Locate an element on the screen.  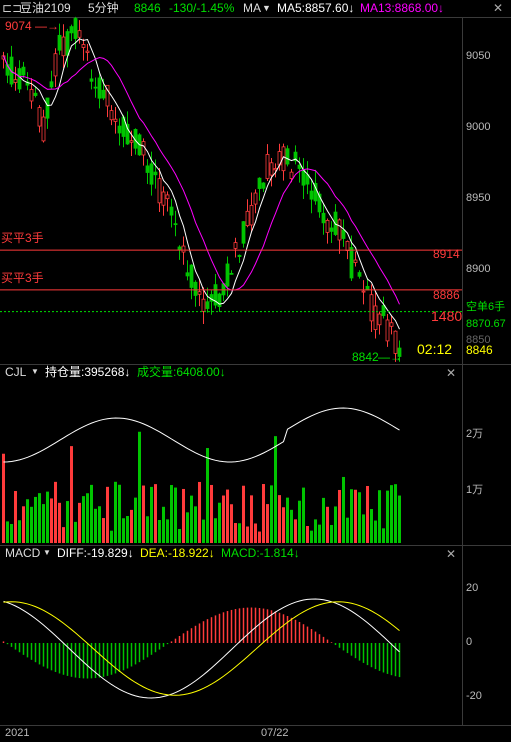
volume-dropdown-icon: ▼ is located at coordinates (35, 371).